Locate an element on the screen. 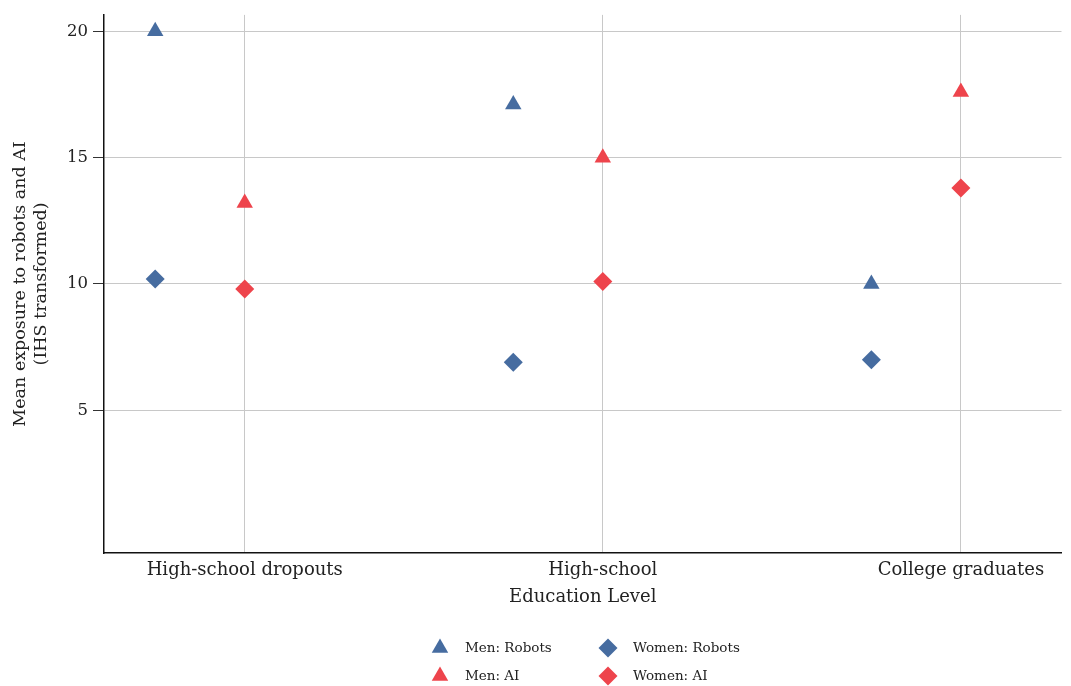 The width and height of the screenshot is (1071, 686). x-tick-label: College graduates is located at coordinates (961, 569).